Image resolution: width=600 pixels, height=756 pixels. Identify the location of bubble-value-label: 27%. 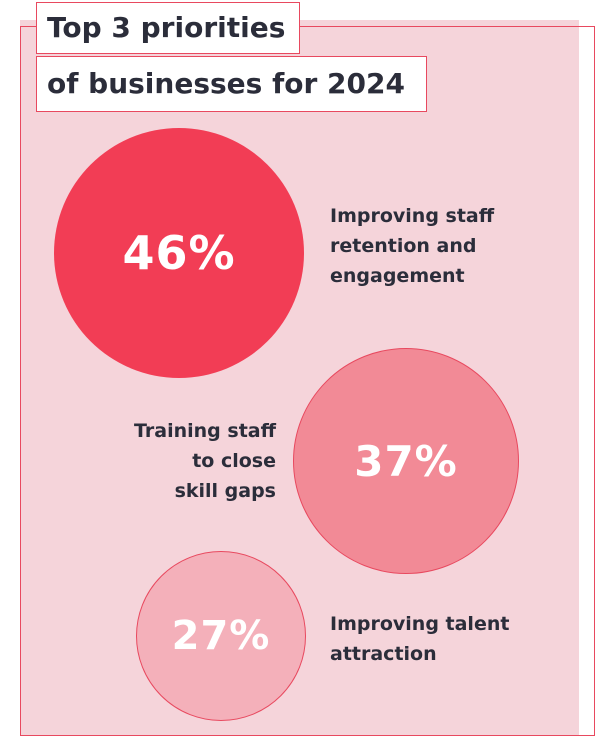
(221, 636).